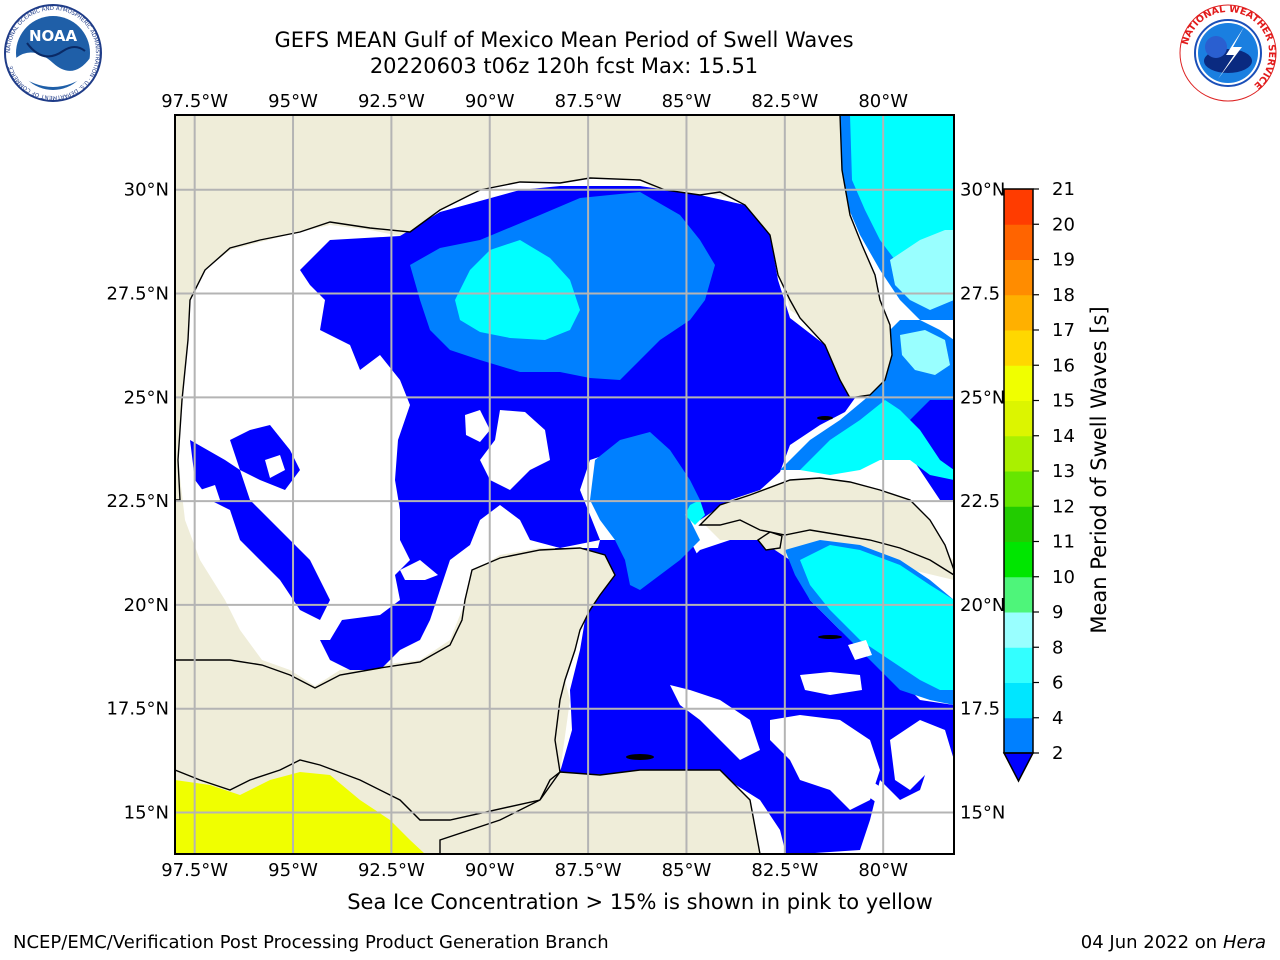 The image size is (1280, 960). I want to click on map-subtitle: 20220603 t06z 120h fcst Max: 15.51, so click(564, 66).